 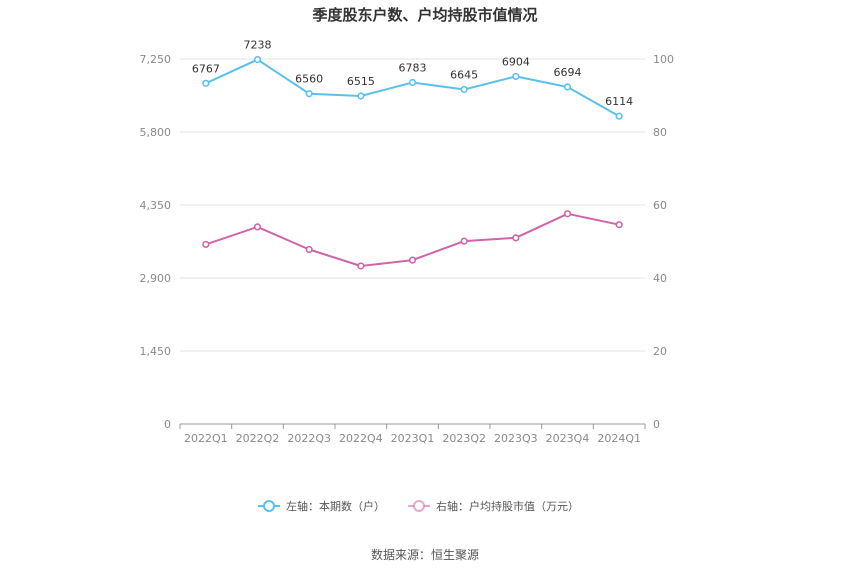 I want to click on y-left-tick-label: 5,800, so click(x=156, y=132).